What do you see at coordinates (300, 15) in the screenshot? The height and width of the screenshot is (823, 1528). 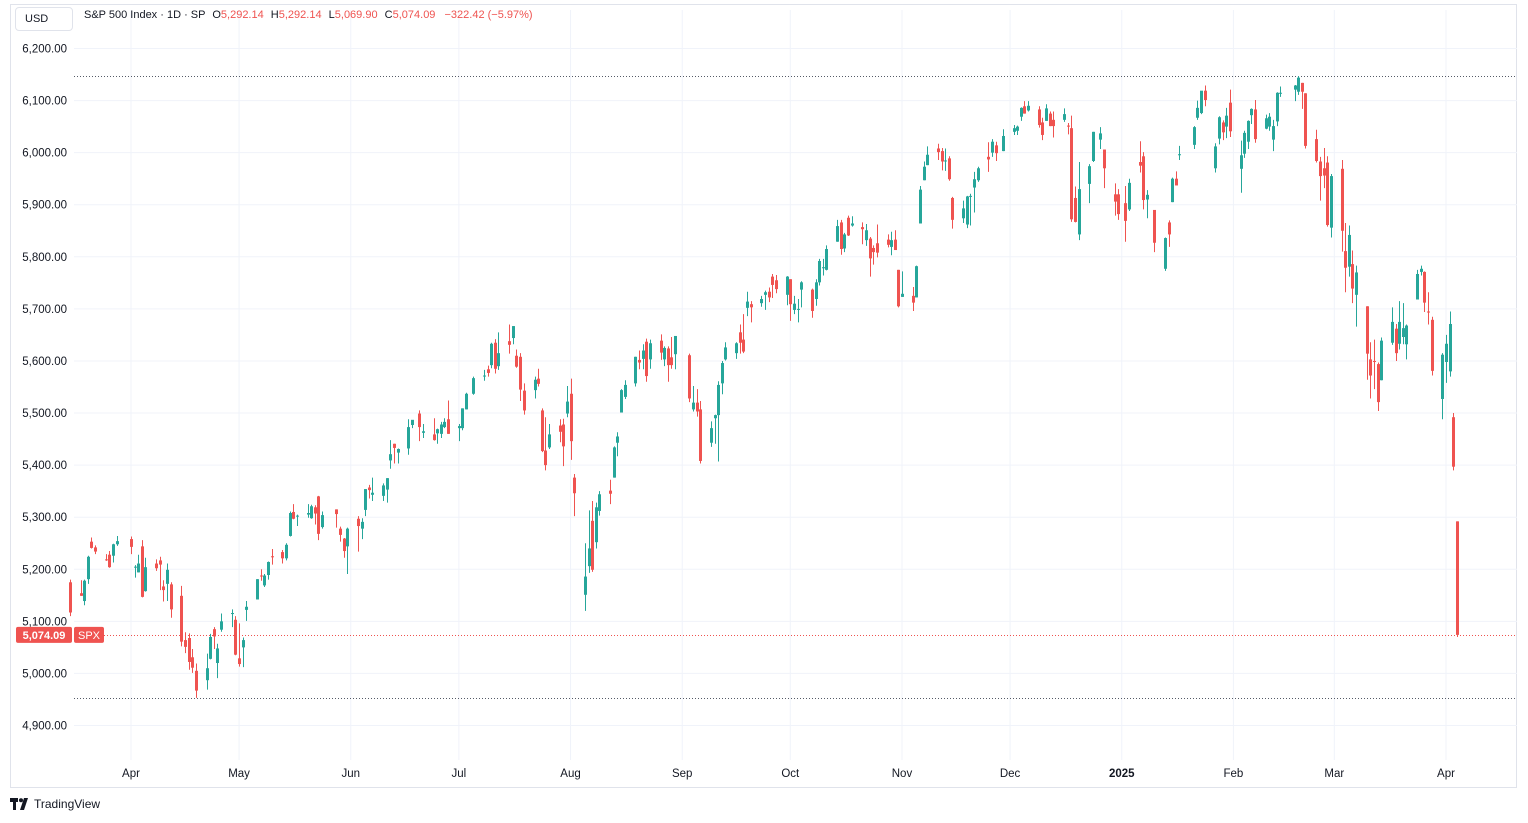 I see `high-value: 5,292.14` at bounding box center [300, 15].